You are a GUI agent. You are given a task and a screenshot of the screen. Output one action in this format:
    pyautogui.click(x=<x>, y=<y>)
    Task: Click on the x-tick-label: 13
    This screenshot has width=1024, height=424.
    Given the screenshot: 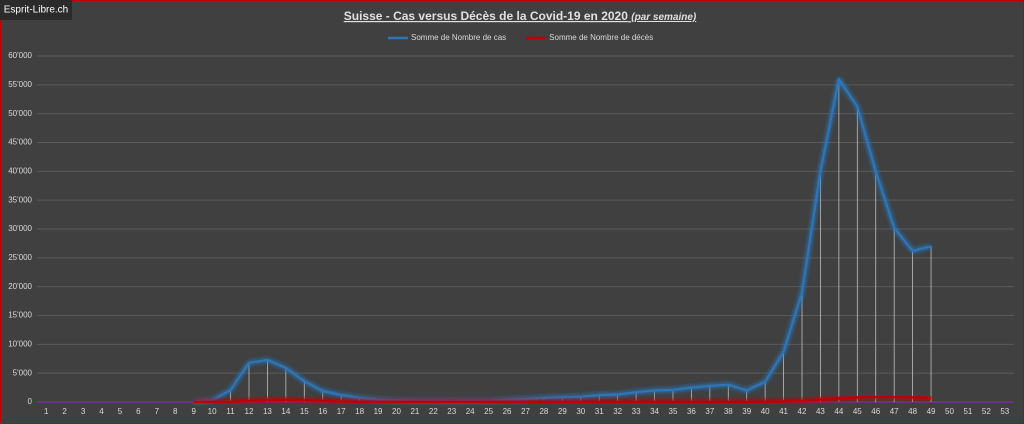 What is the action you would take?
    pyautogui.click(x=267, y=411)
    